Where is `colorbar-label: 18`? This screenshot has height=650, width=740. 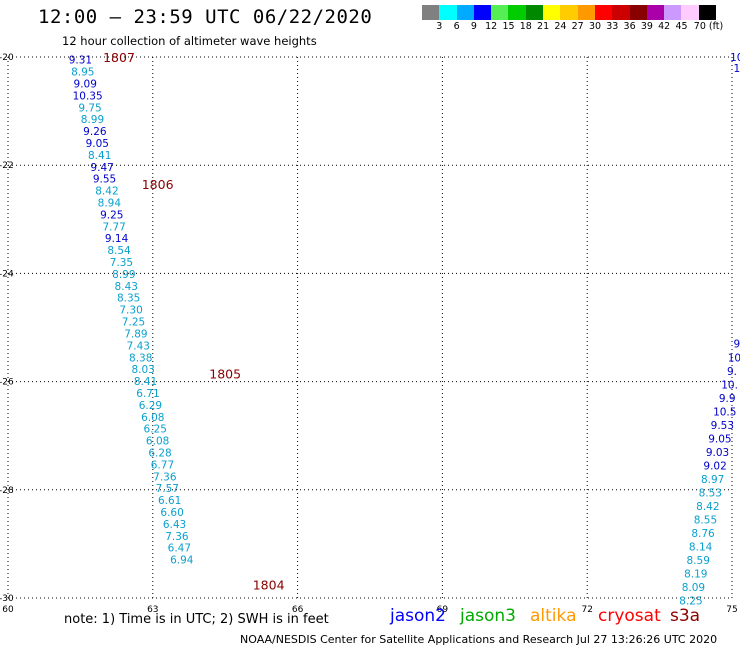
colorbar-label: 18 is located at coordinates (525, 26).